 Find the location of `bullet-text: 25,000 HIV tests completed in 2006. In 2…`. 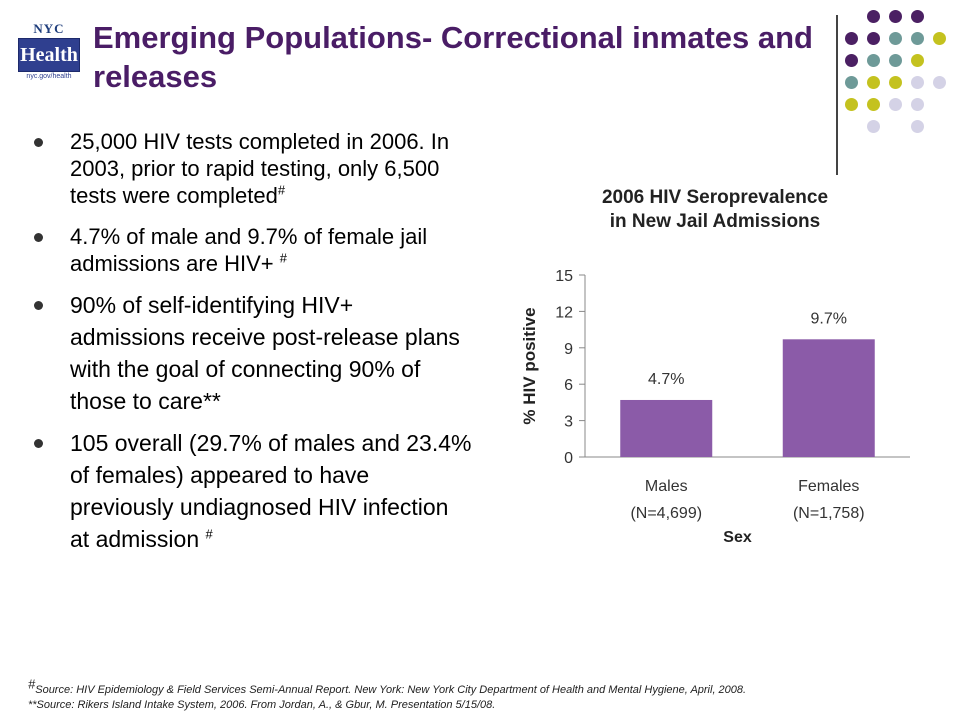

bullet-text: 25,000 HIV tests completed in 2006. In 2… is located at coordinates (260, 168).